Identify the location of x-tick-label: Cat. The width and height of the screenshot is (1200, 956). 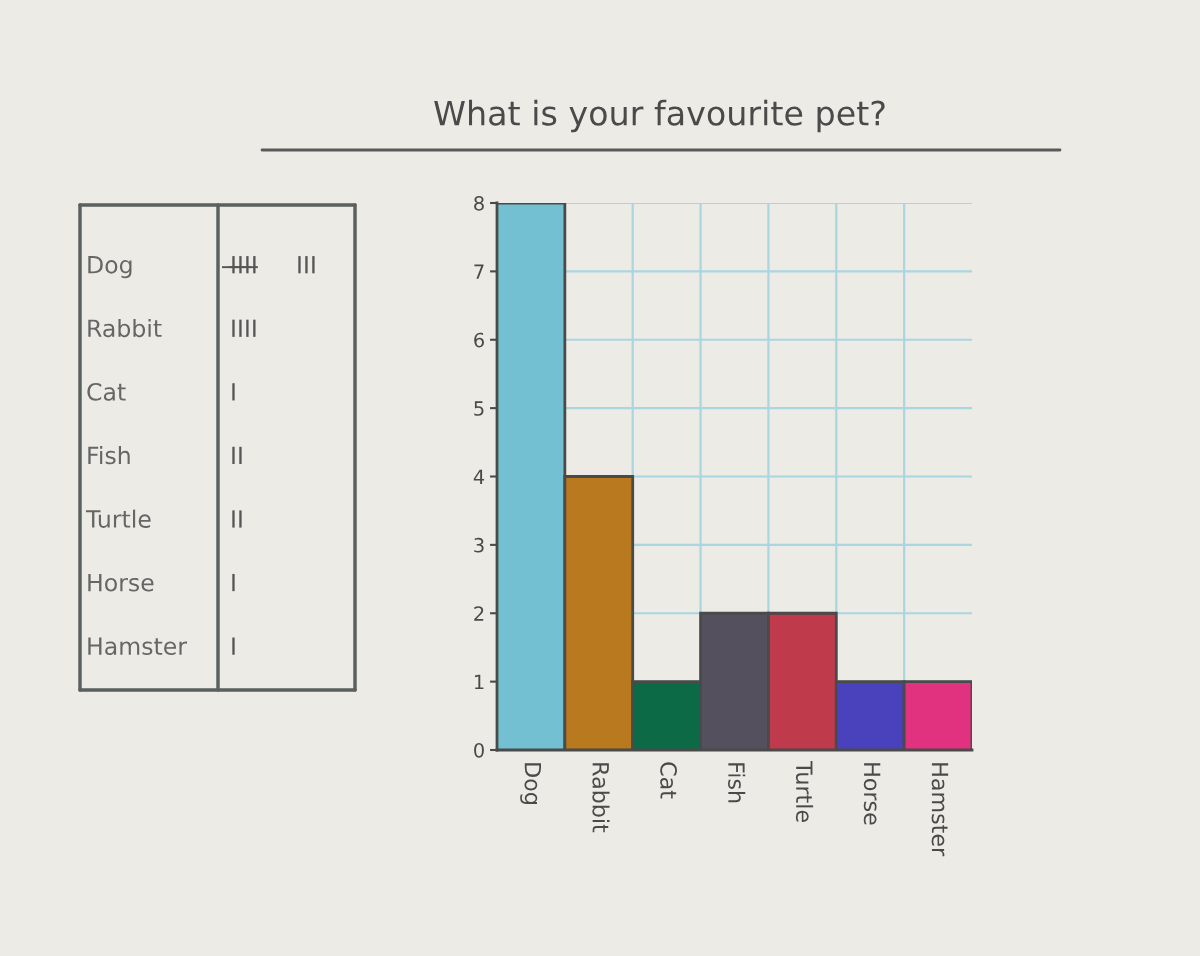
(668, 780).